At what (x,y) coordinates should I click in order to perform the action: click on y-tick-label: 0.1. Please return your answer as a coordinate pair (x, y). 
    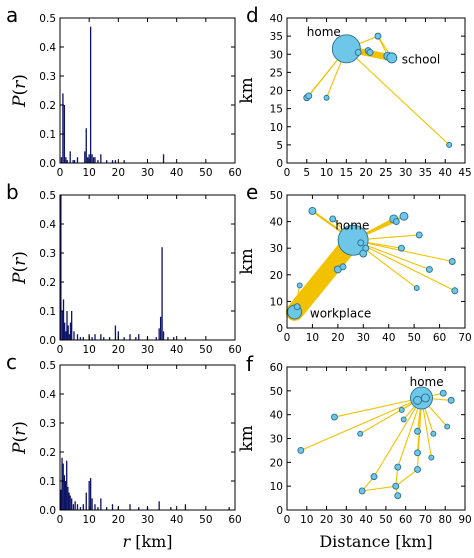
    Looking at the image, I should click on (47, 482).